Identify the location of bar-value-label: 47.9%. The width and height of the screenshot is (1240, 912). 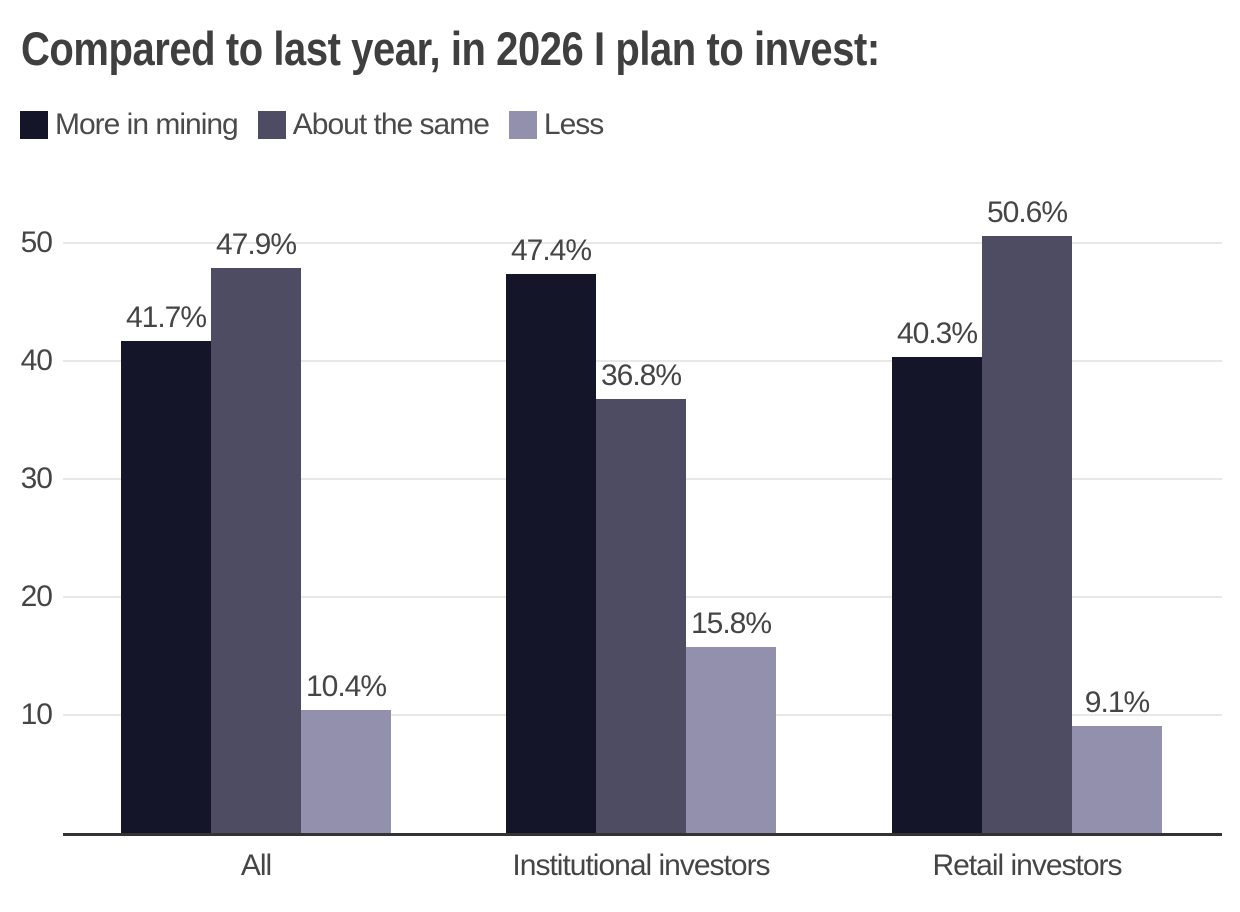
(256, 244).